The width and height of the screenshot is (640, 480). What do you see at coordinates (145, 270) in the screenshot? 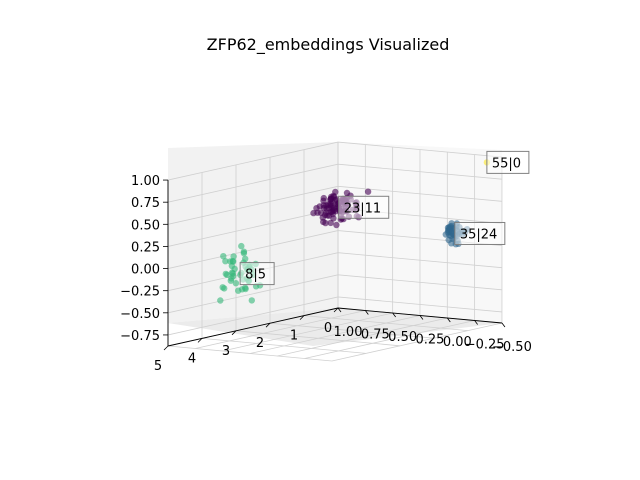
I see `z-tick-label: 0.00` at bounding box center [145, 270].